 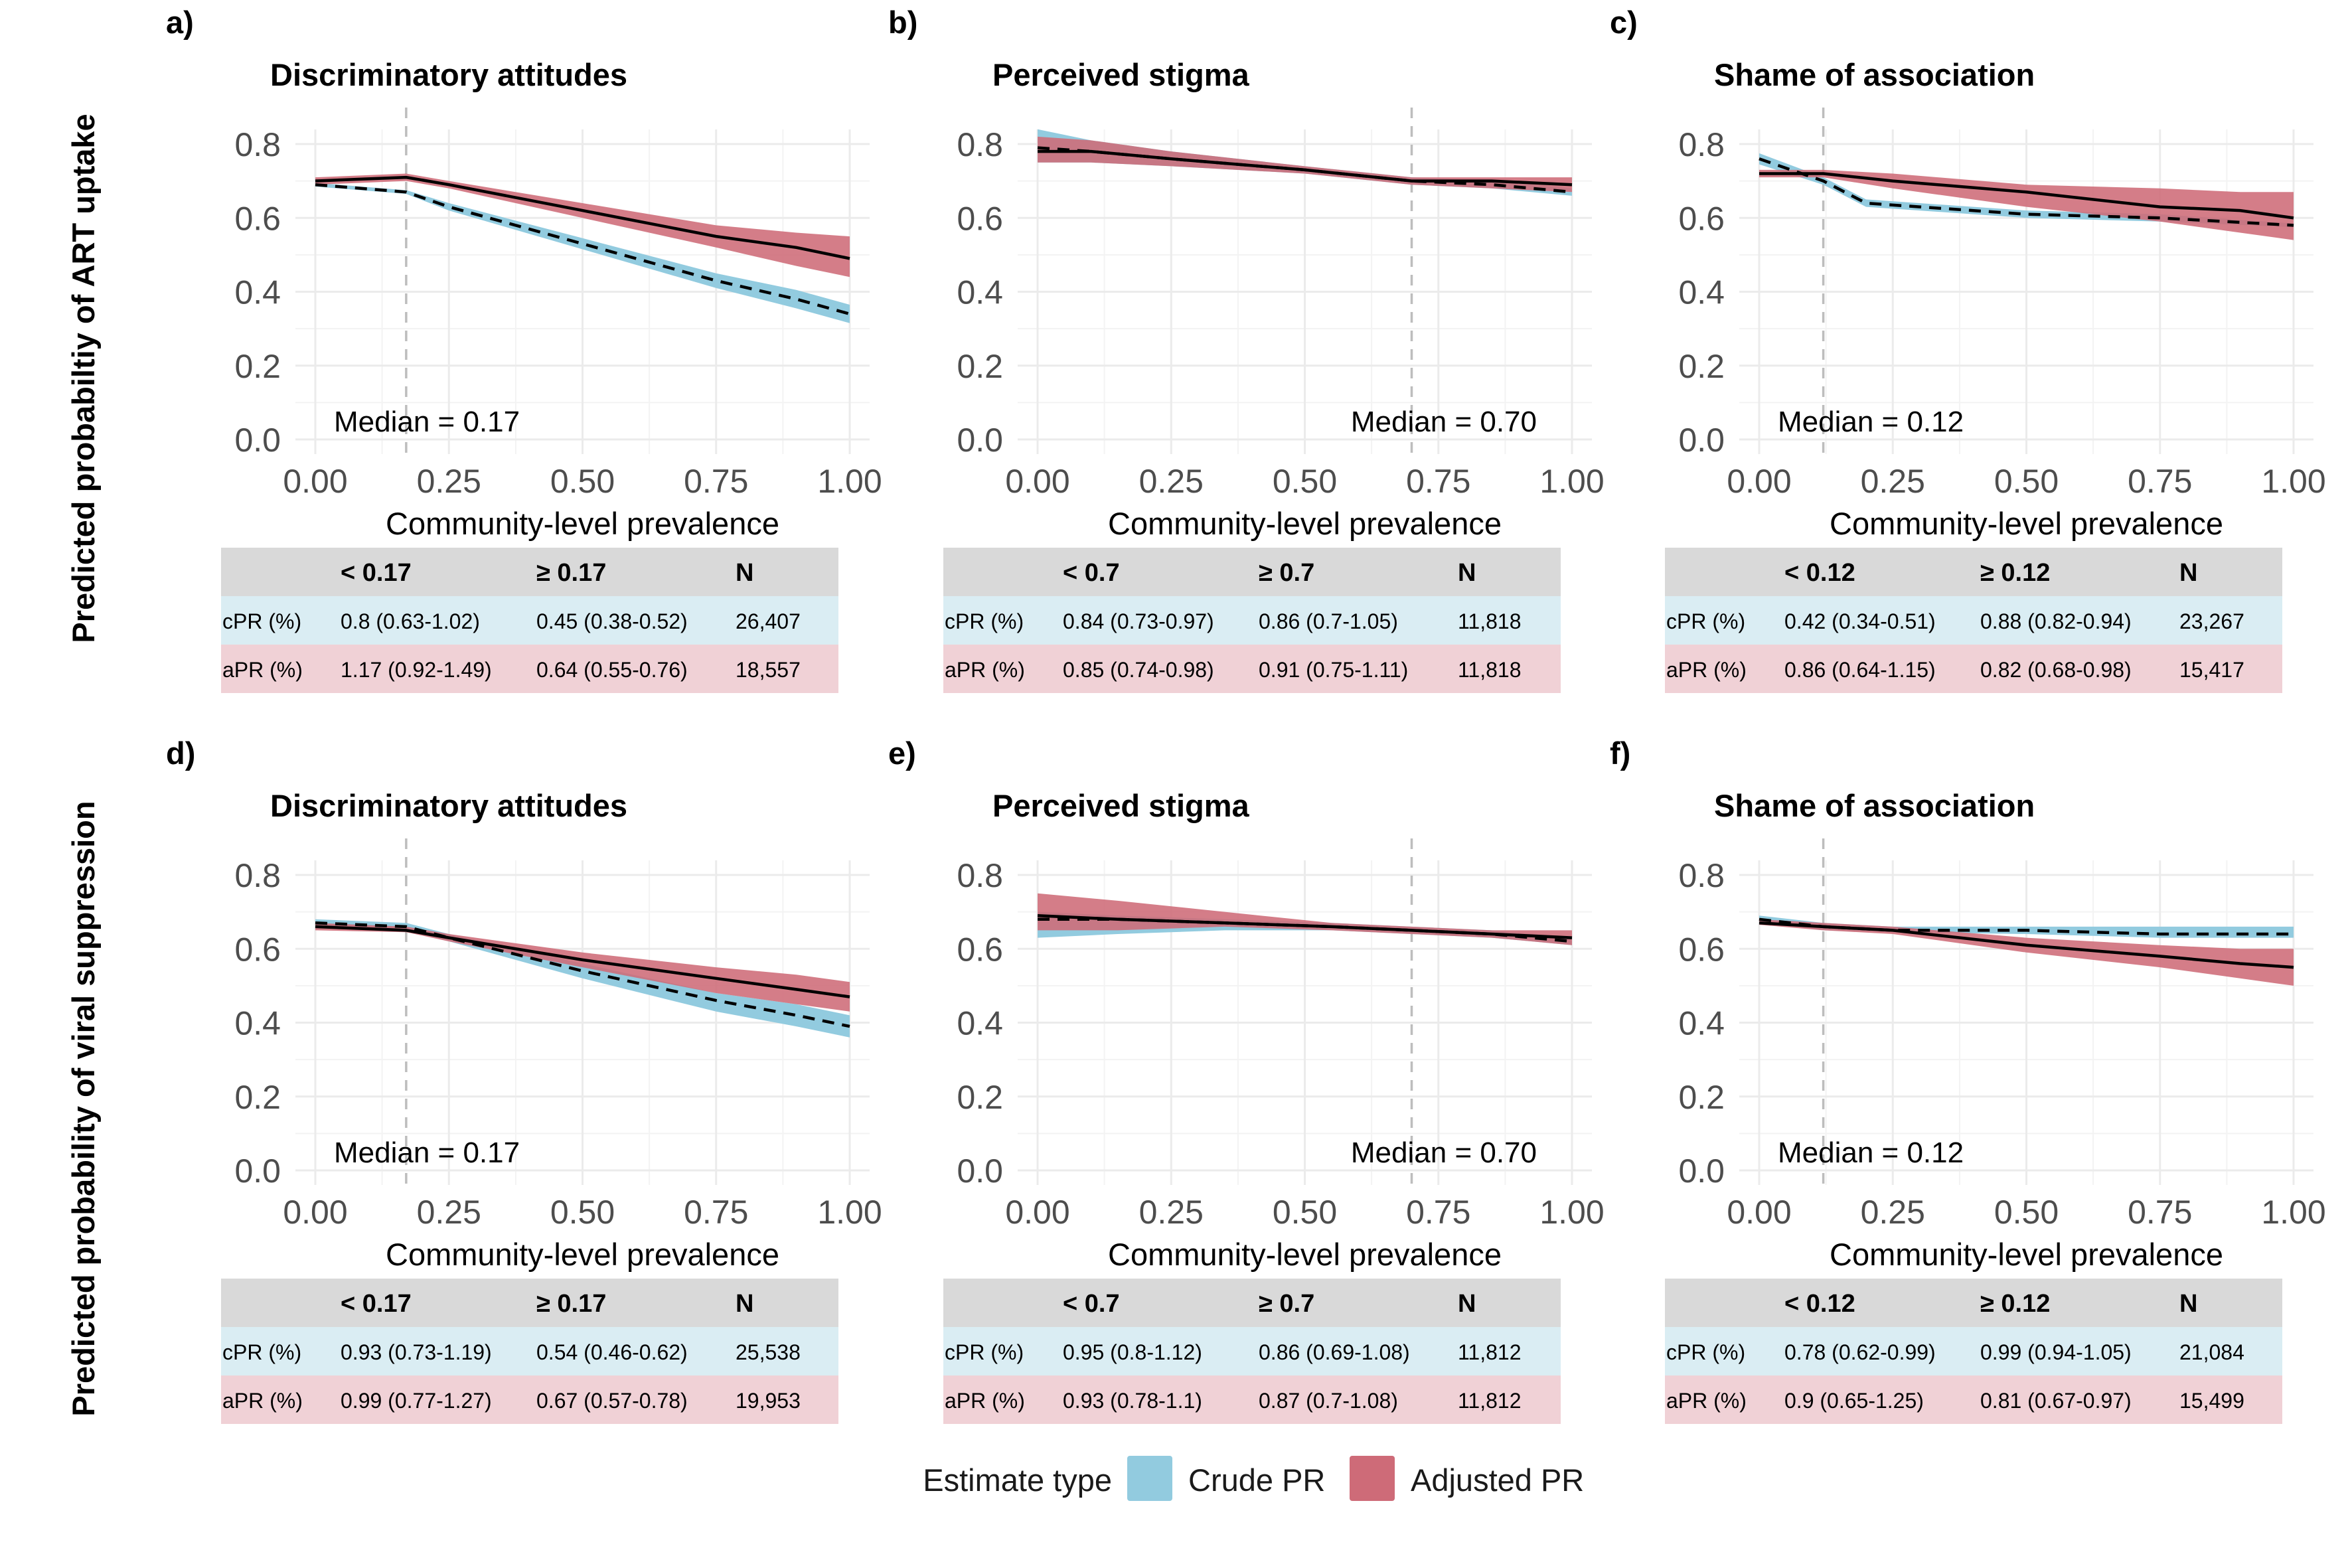 I want to click on panel-letter: f), so click(x=1620, y=753).